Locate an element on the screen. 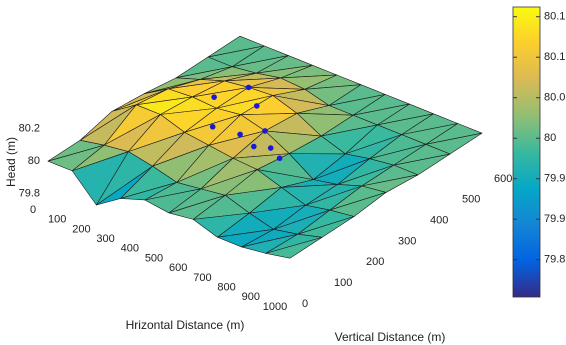  y-tick-label: 200 is located at coordinates (375, 262).